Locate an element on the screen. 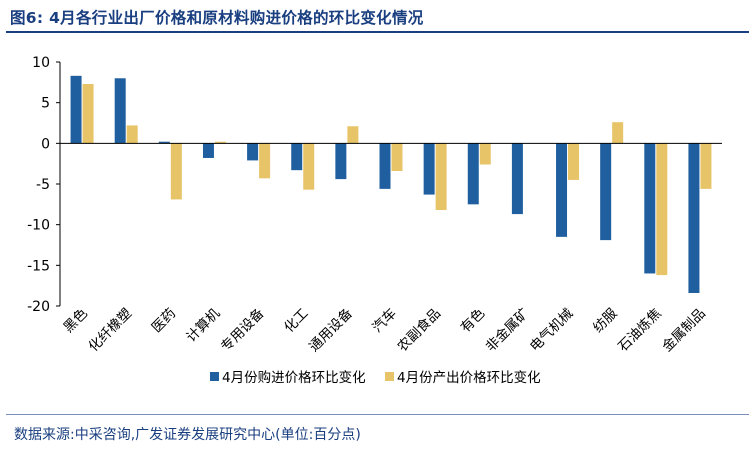 This screenshot has width=755, height=453. y-tick-label: -5 is located at coordinates (43, 185).